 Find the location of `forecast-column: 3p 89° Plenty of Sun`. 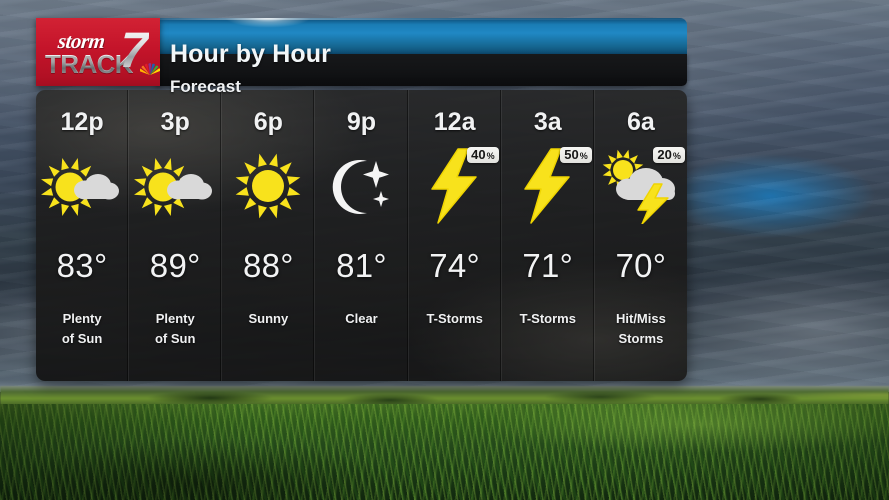

forecast-column: 3p 89° Plenty of Sun is located at coordinates (176, 235).